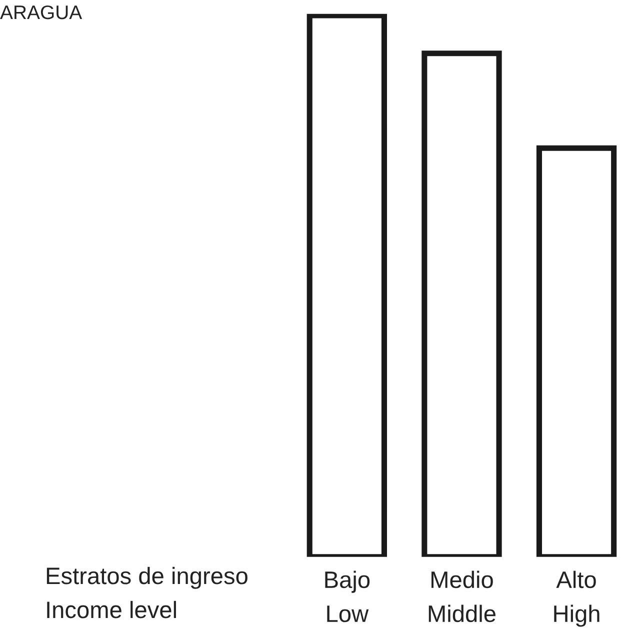 This screenshot has height=630, width=626. What do you see at coordinates (577, 598) in the screenshot?
I see `x-tick-label: Alto High` at bounding box center [577, 598].